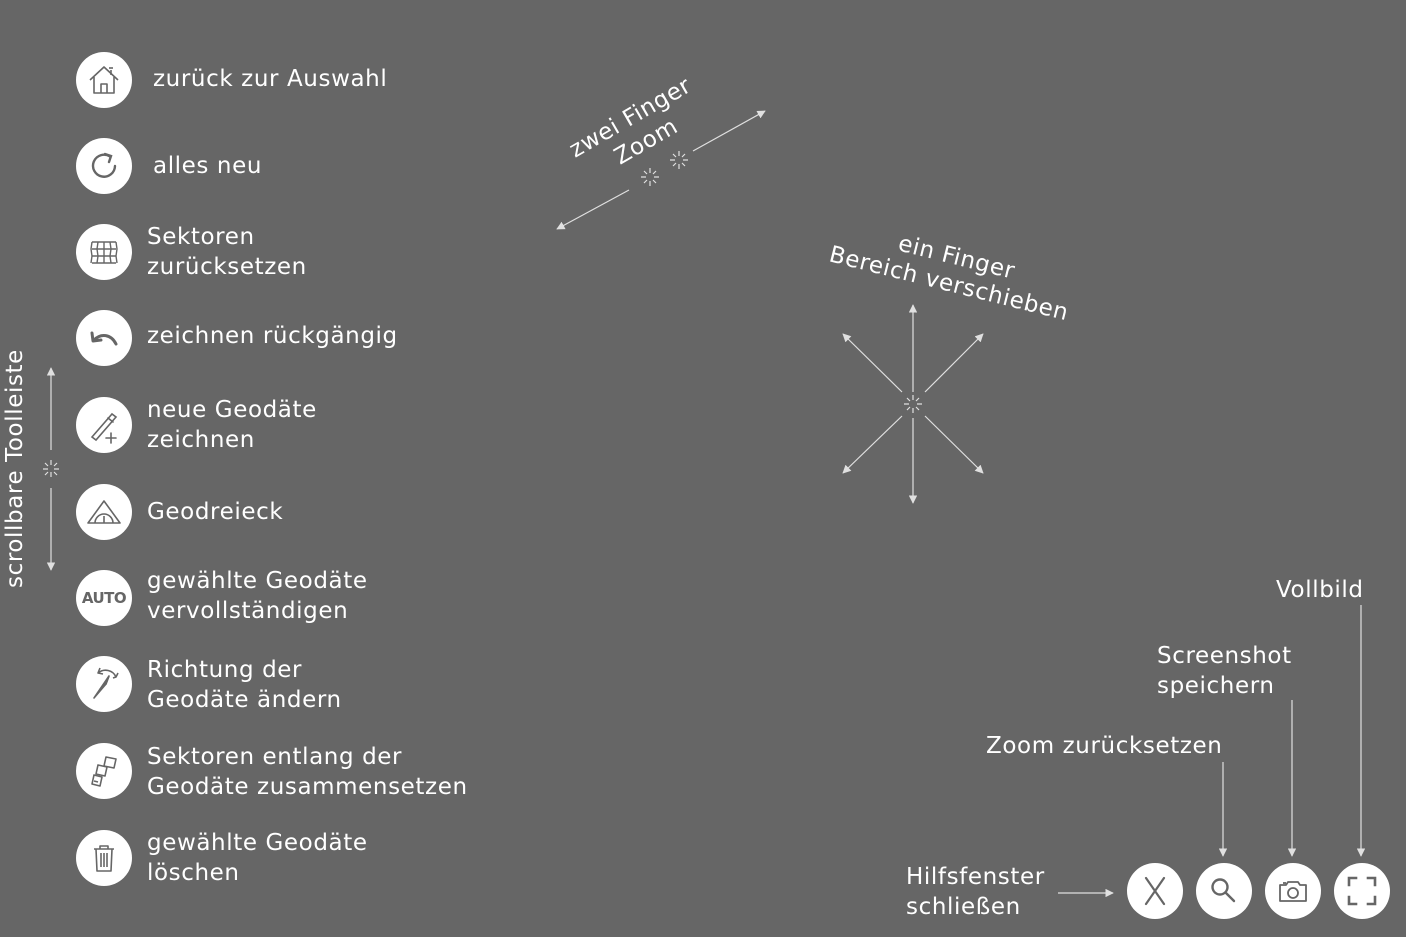  I want to click on auto-icon: AUTO, so click(104, 598).